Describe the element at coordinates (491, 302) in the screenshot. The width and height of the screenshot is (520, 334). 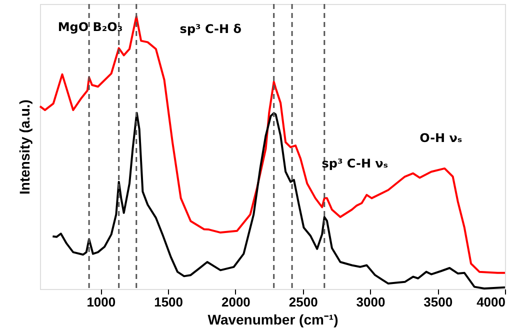
I see `x-tick-label: 4000` at that location.